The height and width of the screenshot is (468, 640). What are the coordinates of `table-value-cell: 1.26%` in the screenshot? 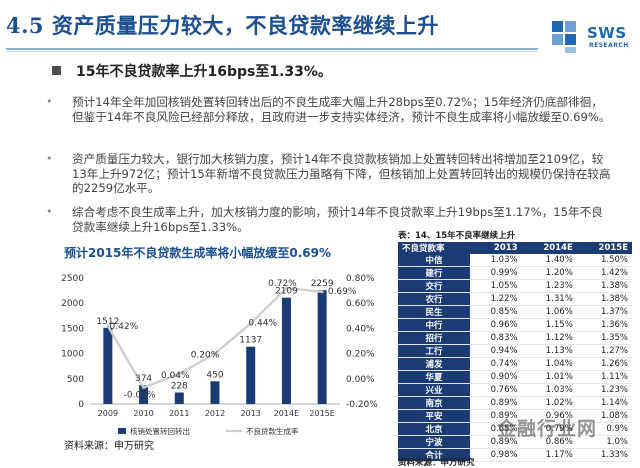 It's located at (604, 364).